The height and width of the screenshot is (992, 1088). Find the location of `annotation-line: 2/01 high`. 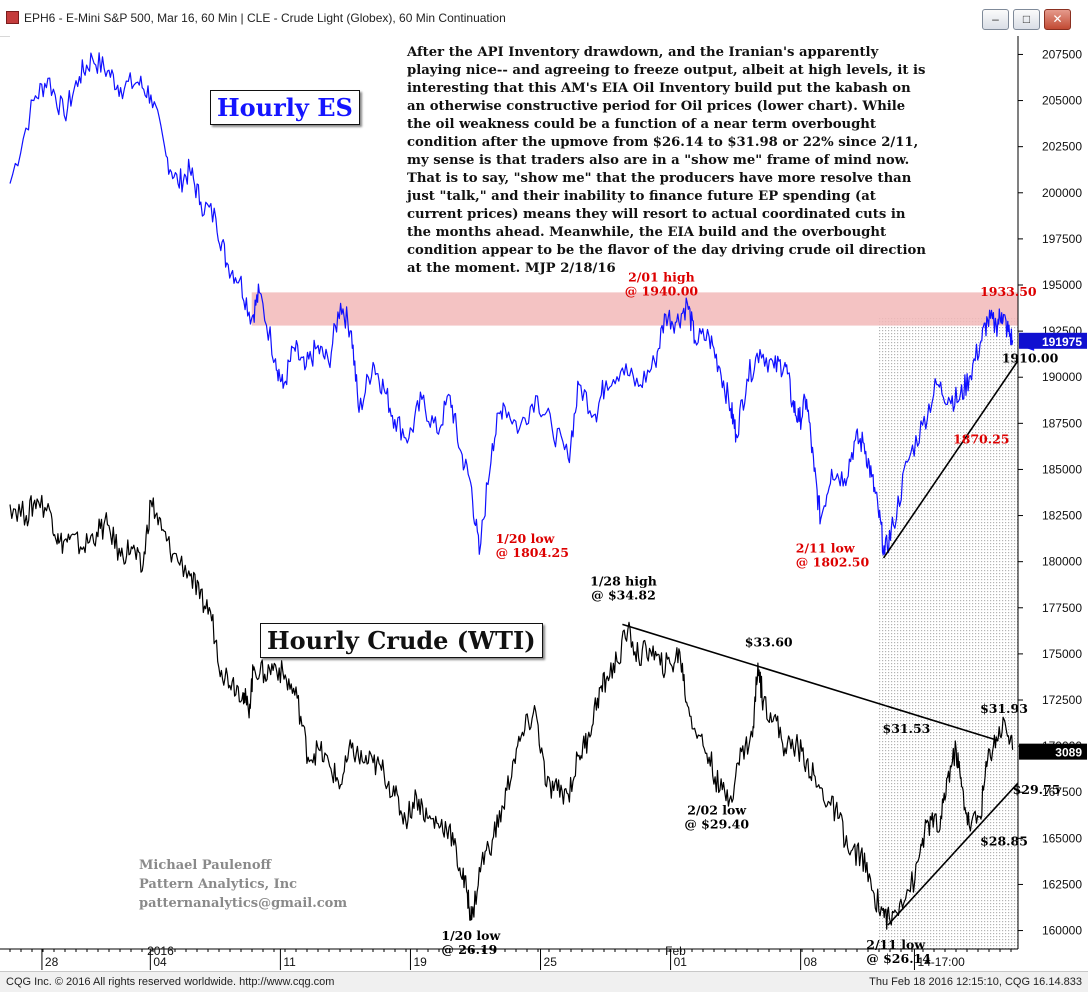

annotation-line: 2/01 high is located at coordinates (661, 276).